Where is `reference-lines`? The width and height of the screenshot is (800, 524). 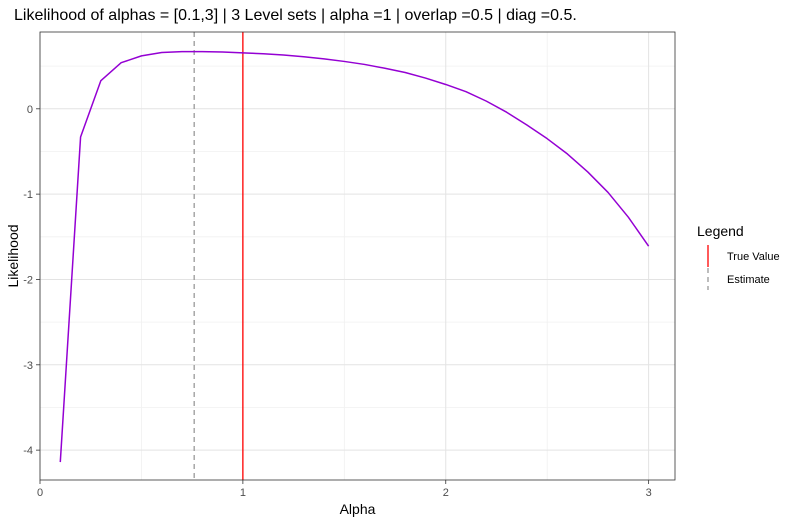
reference-lines is located at coordinates (218, 256).